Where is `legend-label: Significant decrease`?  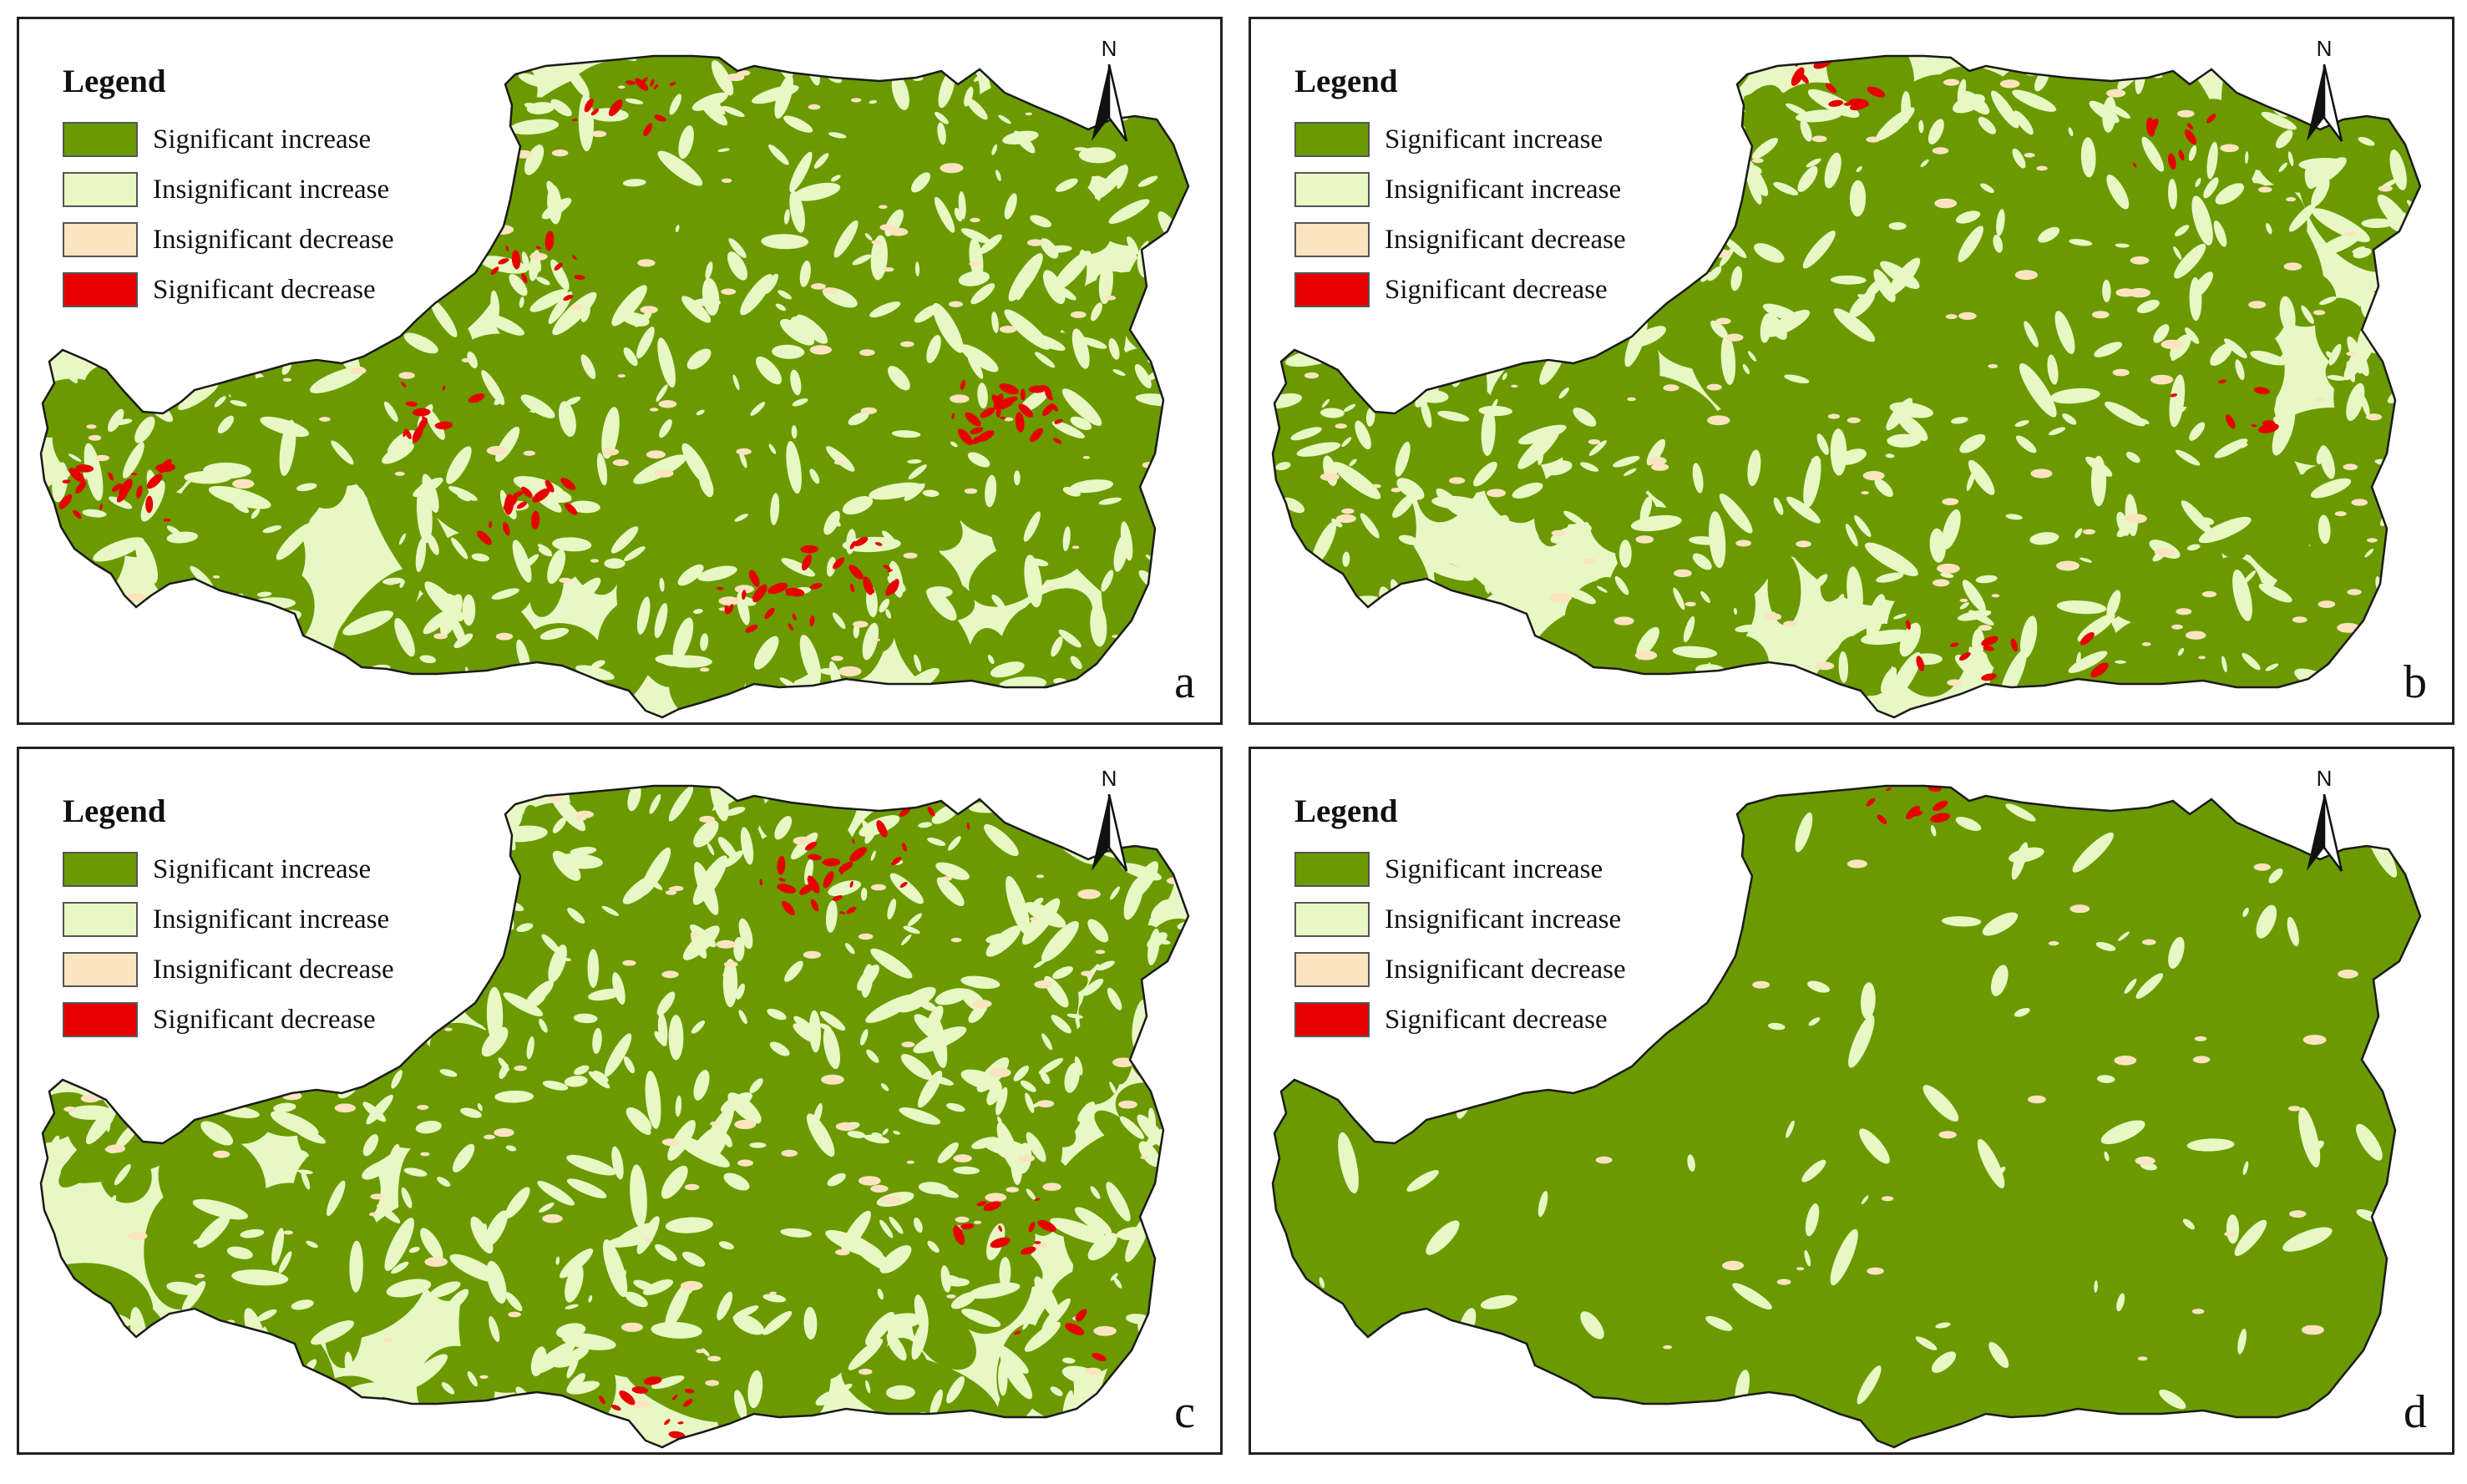 legend-label: Significant decrease is located at coordinates (264, 290).